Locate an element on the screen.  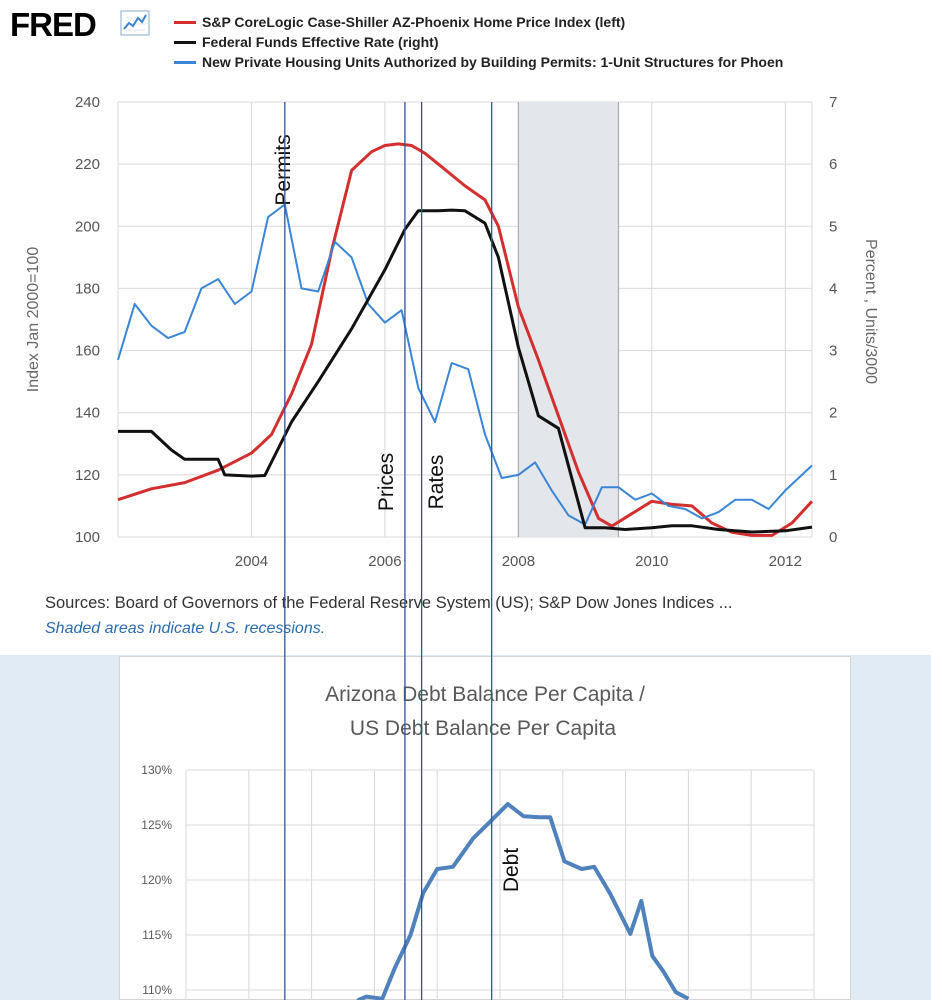
right-tick-label: 1 is located at coordinates (833, 475).